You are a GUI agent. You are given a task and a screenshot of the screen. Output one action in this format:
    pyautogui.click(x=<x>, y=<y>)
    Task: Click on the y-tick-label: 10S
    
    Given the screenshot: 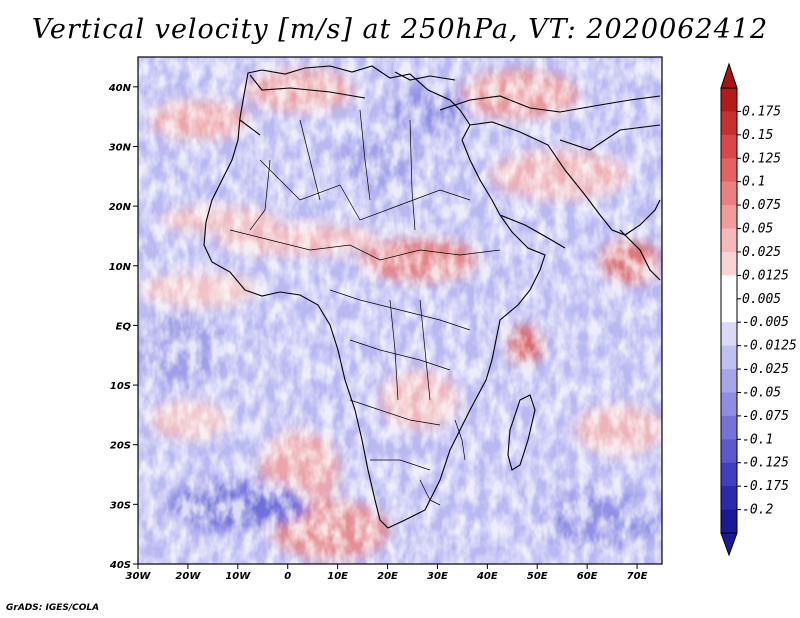 What is the action you would take?
    pyautogui.click(x=120, y=386)
    